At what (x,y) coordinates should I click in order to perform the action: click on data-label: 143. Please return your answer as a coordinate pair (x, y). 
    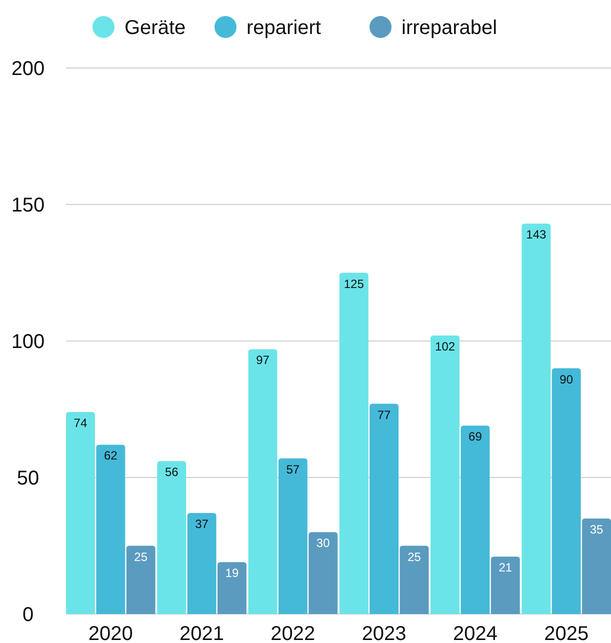
    Looking at the image, I should click on (536, 235).